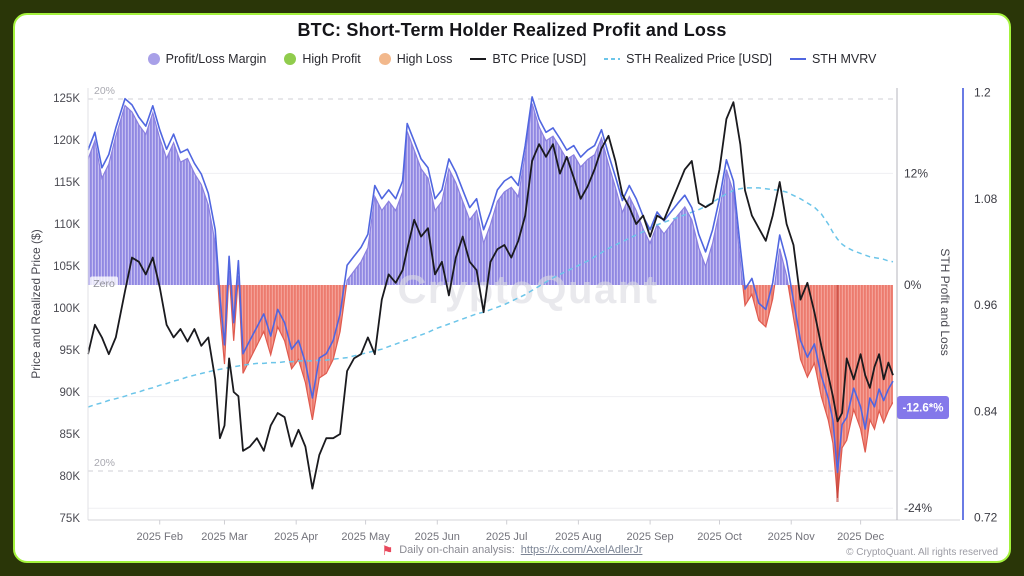  Describe the element at coordinates (699, 59) in the screenshot. I see `legend-label: STH Realized Price [USD]` at that location.